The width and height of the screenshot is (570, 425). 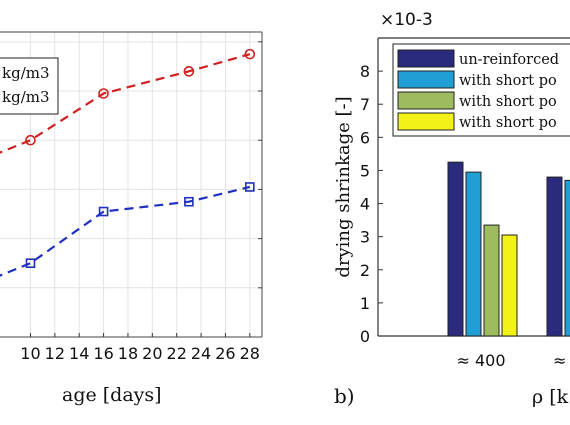 What do you see at coordinates (508, 102) in the screenshot?
I see `legend-label-3: with short po` at bounding box center [508, 102].